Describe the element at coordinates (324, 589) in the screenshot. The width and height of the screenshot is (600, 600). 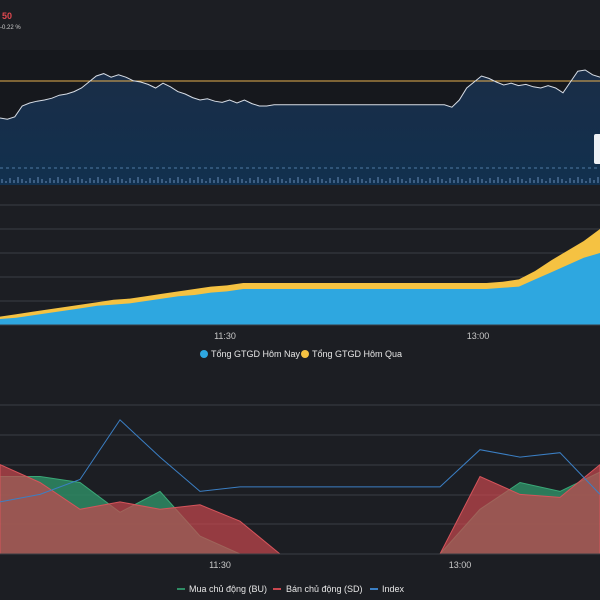
I see `legend-sell-label: Bán chủ động (SD)` at that location.